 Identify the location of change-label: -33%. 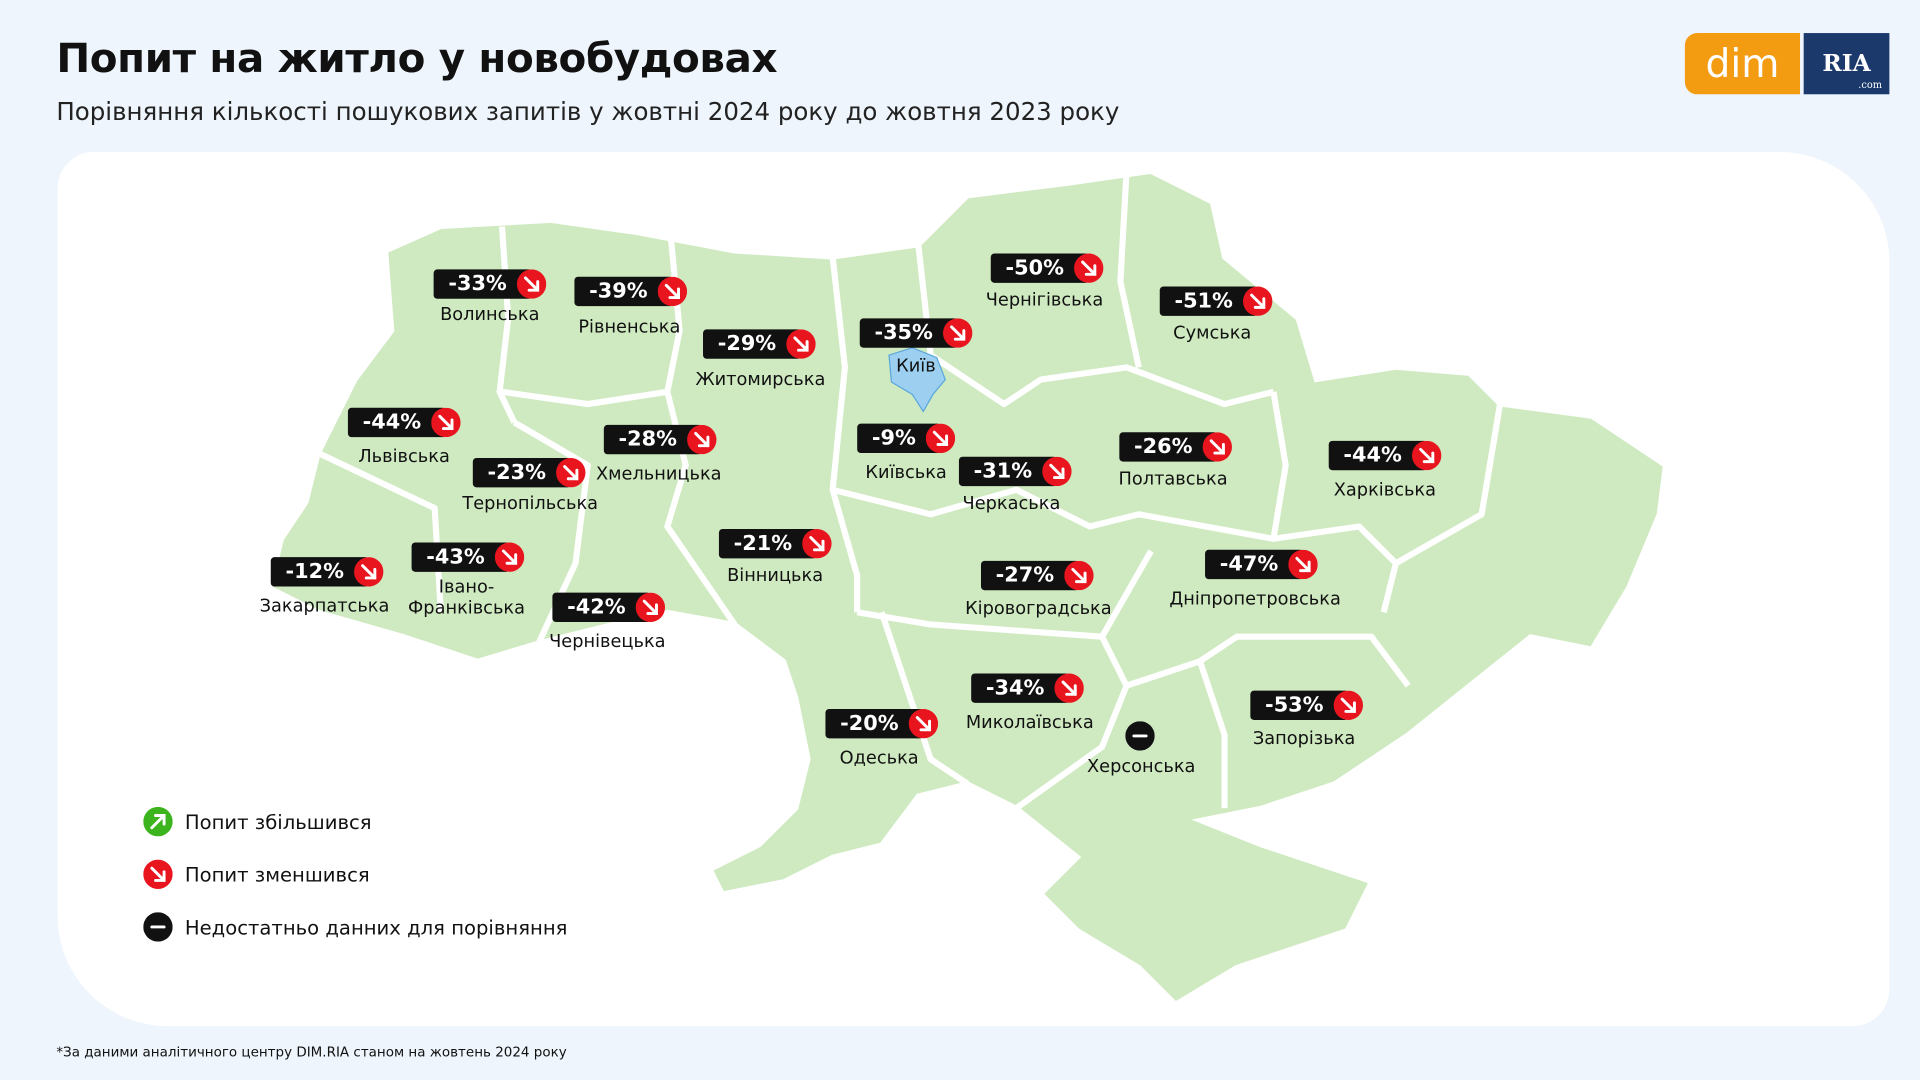
(481, 284).